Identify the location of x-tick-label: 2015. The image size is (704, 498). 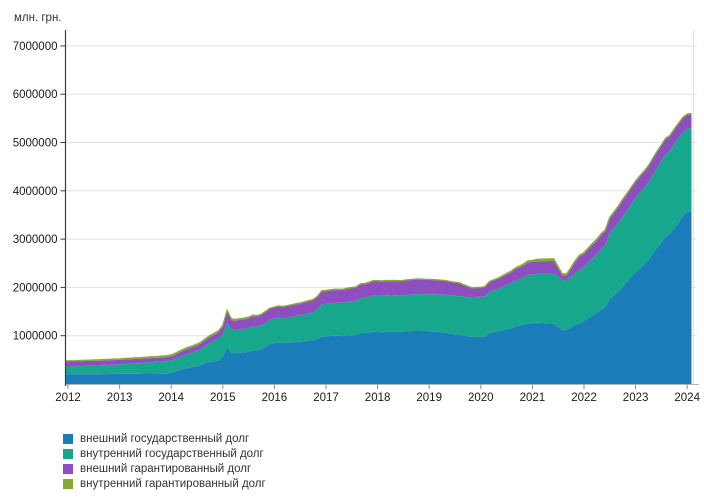
(223, 398).